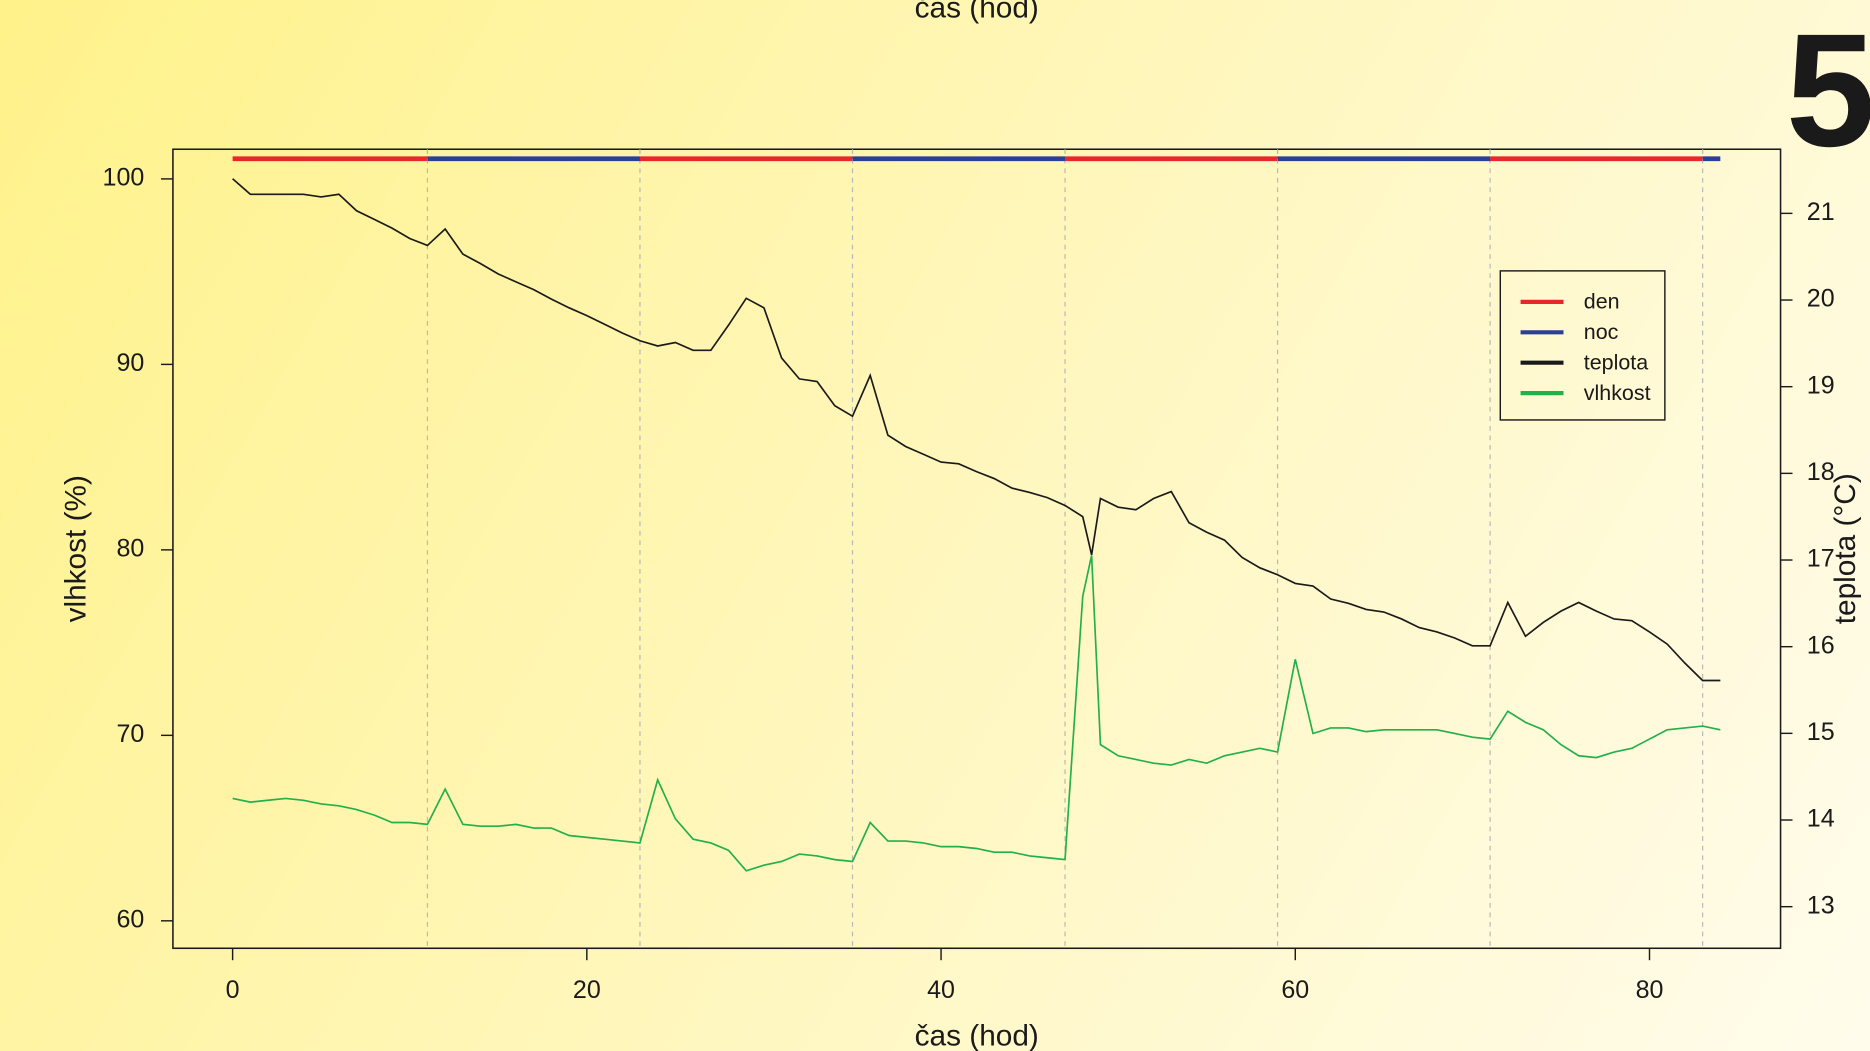 The height and width of the screenshot is (1051, 1870). What do you see at coordinates (130, 919) in the screenshot?
I see `y-tick-label: 60` at bounding box center [130, 919].